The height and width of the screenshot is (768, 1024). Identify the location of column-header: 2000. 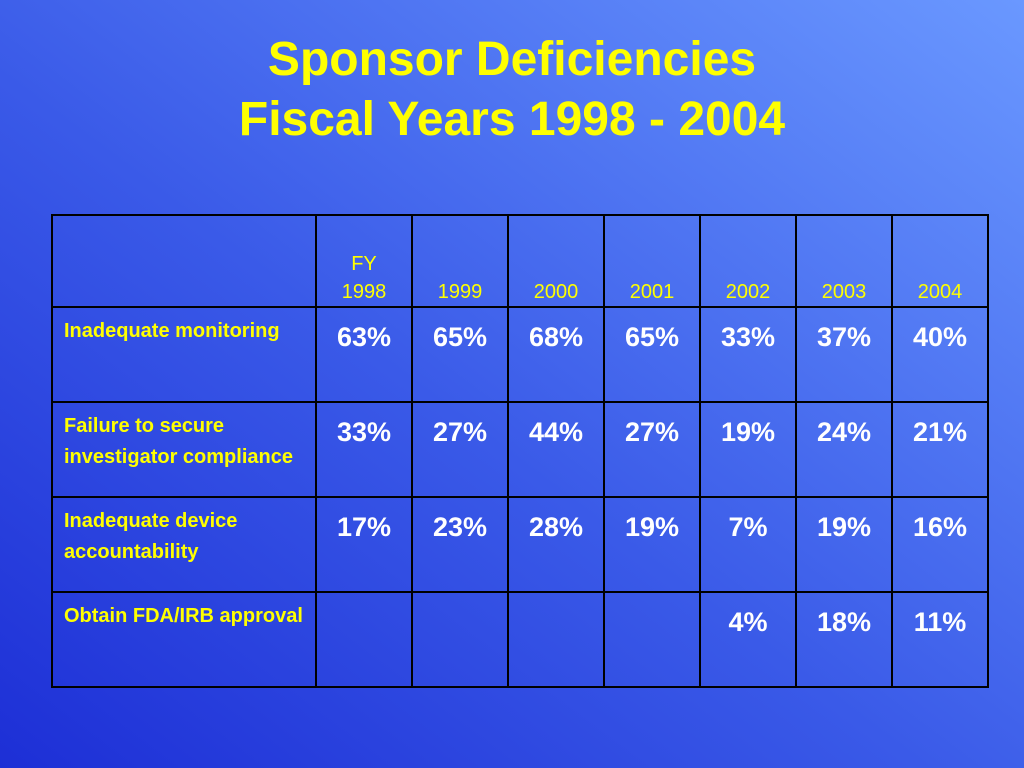
(556, 261).